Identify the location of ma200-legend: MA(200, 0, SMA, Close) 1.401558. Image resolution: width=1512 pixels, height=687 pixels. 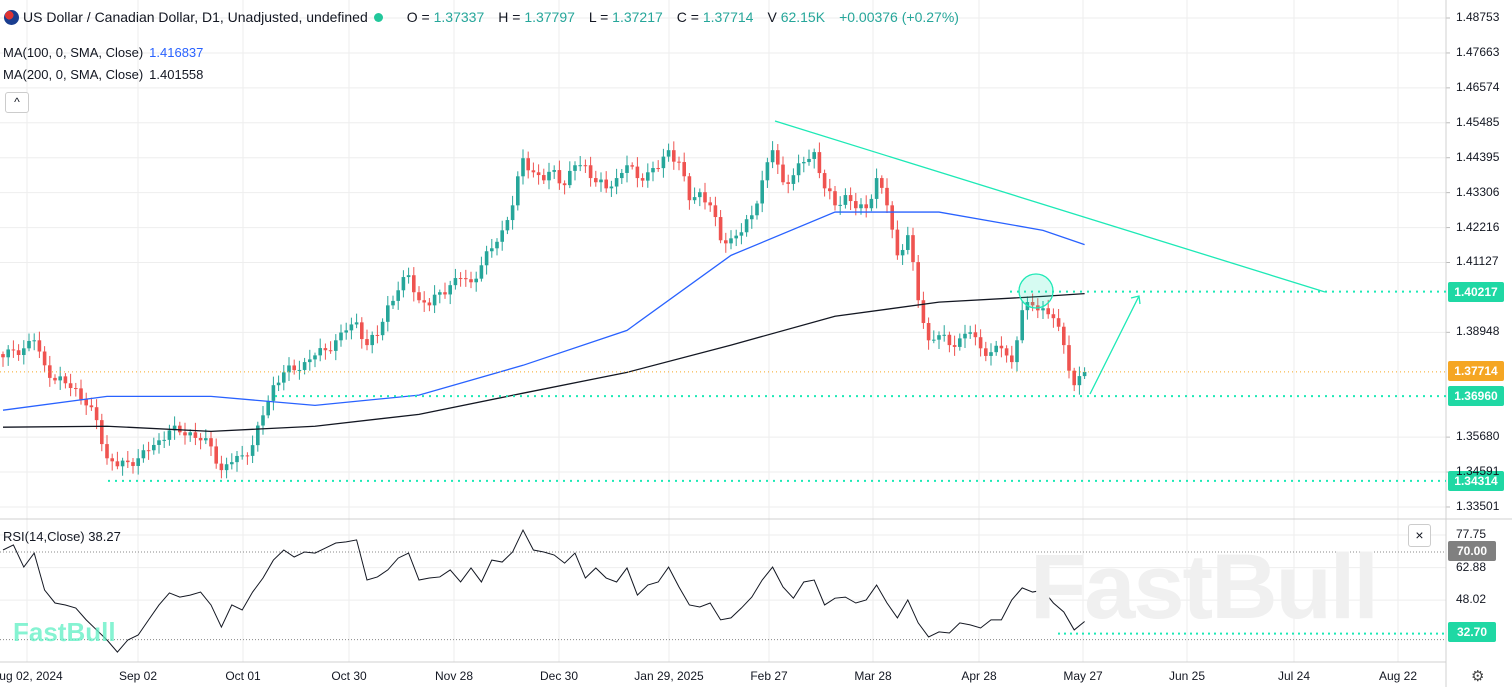
(103, 74).